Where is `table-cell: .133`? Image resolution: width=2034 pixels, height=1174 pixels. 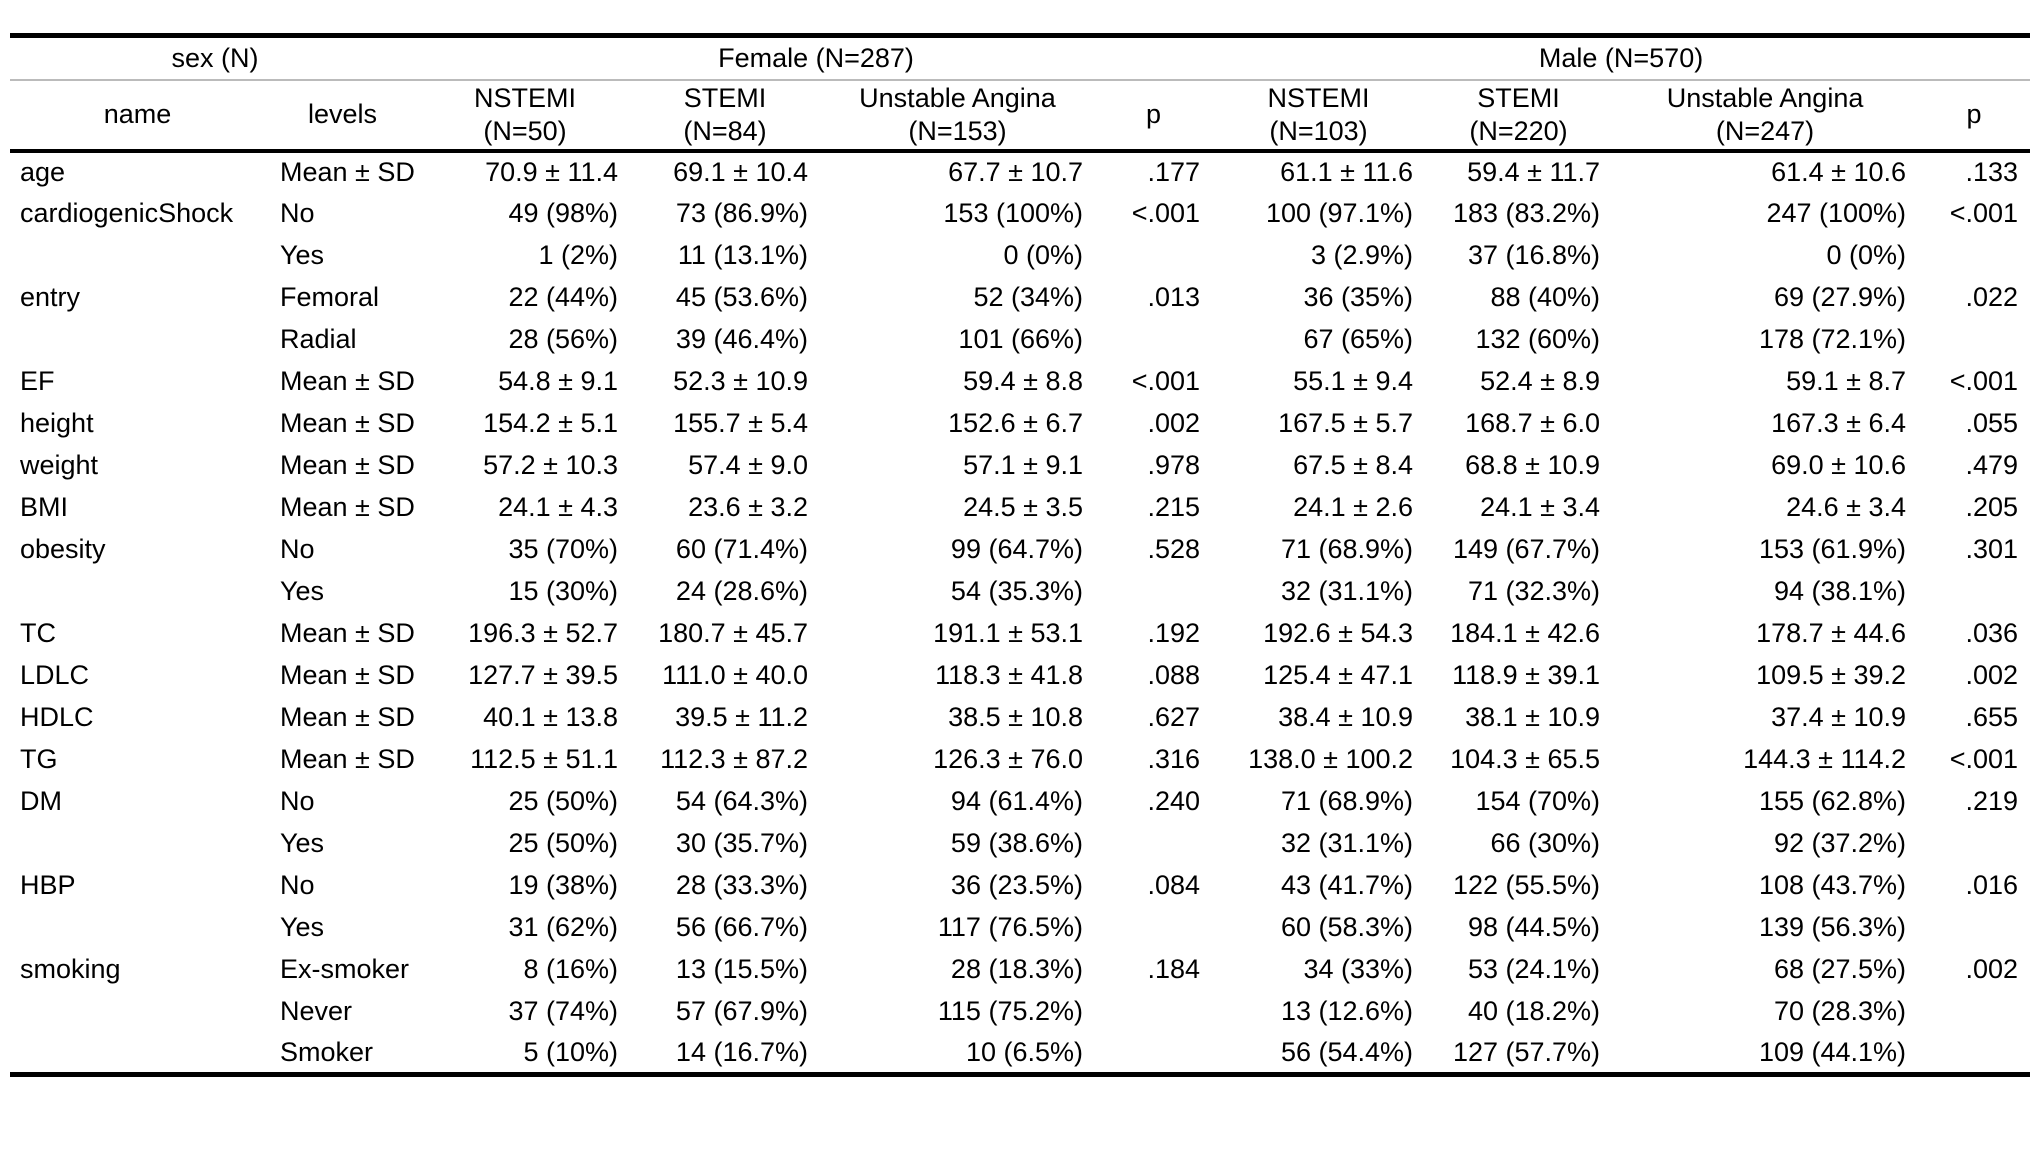 table-cell: .133 is located at coordinates (1992, 172).